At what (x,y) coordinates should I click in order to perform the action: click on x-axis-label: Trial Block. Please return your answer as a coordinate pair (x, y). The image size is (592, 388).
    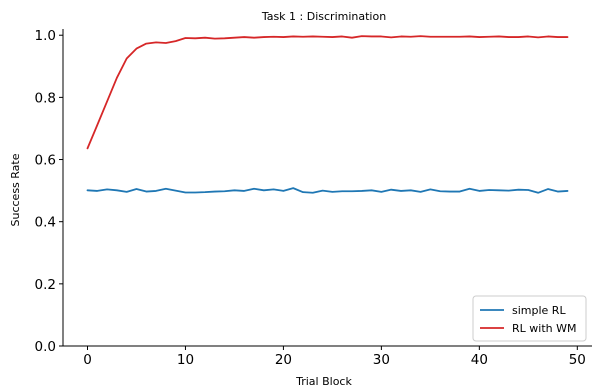
    Looking at the image, I should click on (323, 381).